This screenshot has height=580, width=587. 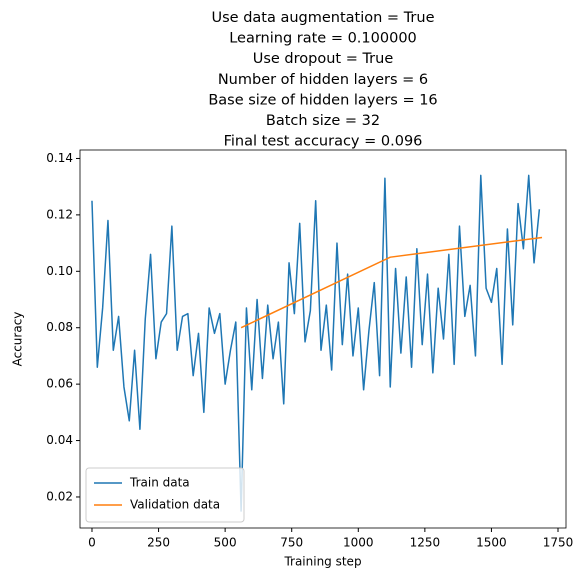 What do you see at coordinates (291, 543) in the screenshot?
I see `x-tick-label: 750` at bounding box center [291, 543].